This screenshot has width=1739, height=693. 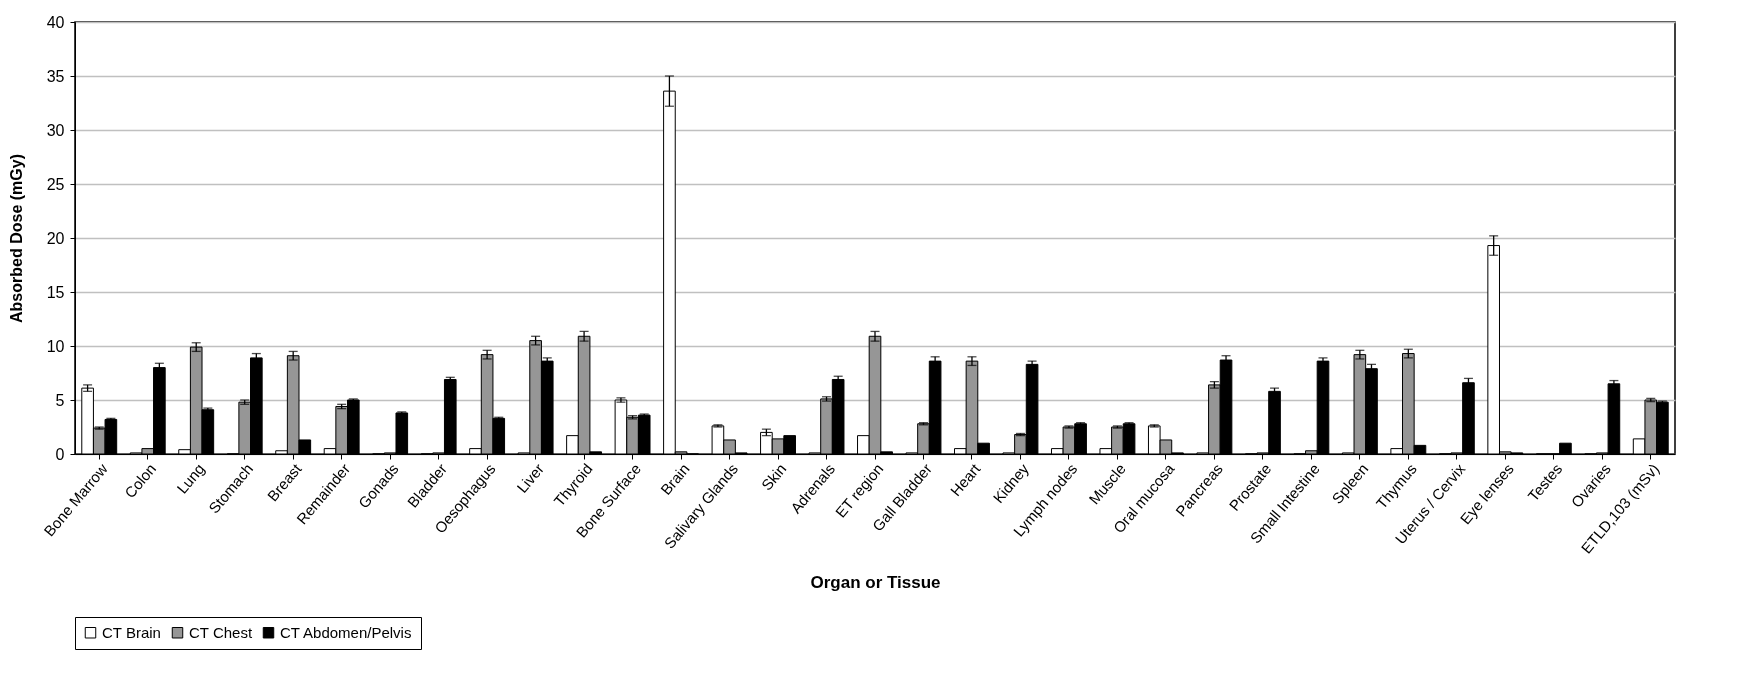 What do you see at coordinates (55, 346) in the screenshot?
I see `y-tick-label: 10` at bounding box center [55, 346].